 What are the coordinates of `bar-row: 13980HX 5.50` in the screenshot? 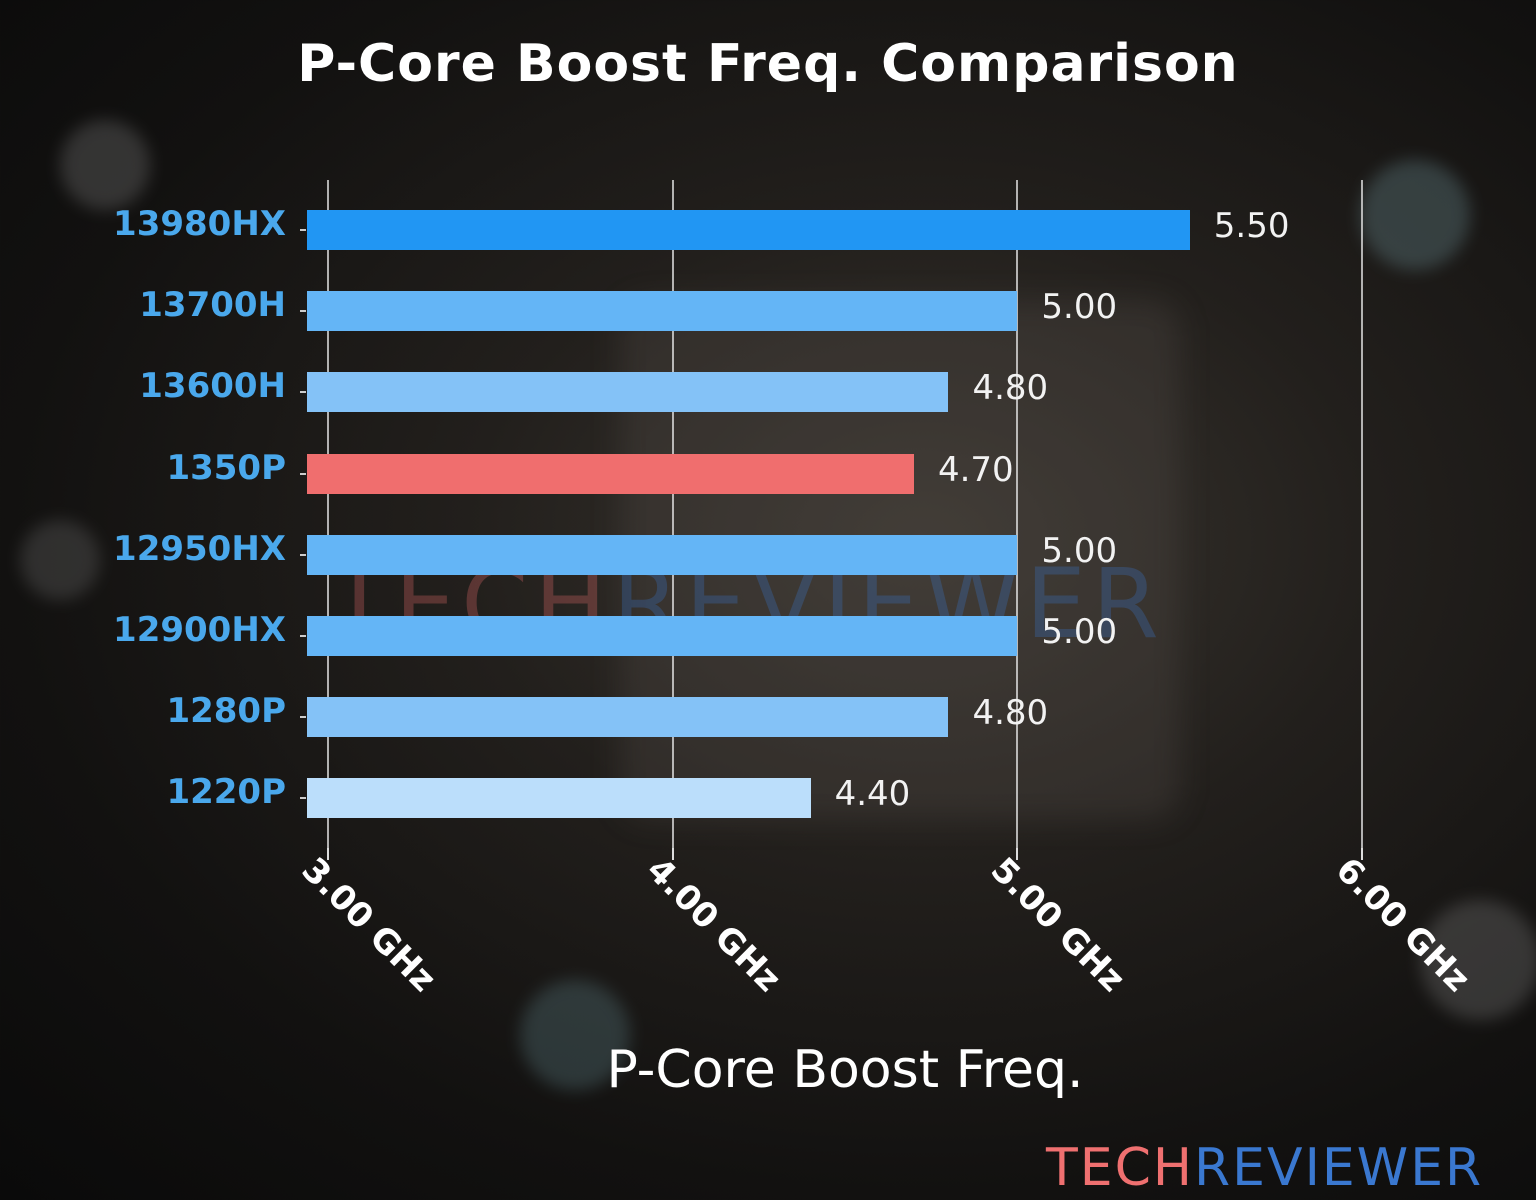 It's located at (768, 227).